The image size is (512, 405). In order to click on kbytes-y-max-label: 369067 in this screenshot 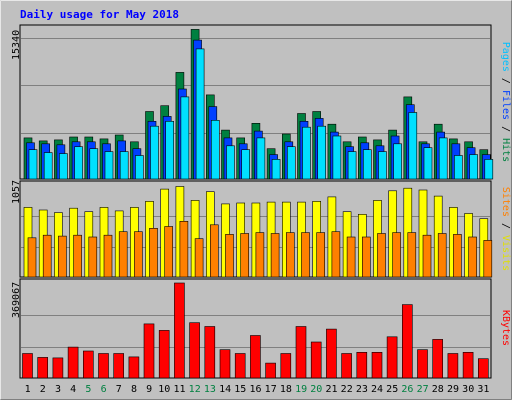, I will do `click(16, 300)`.